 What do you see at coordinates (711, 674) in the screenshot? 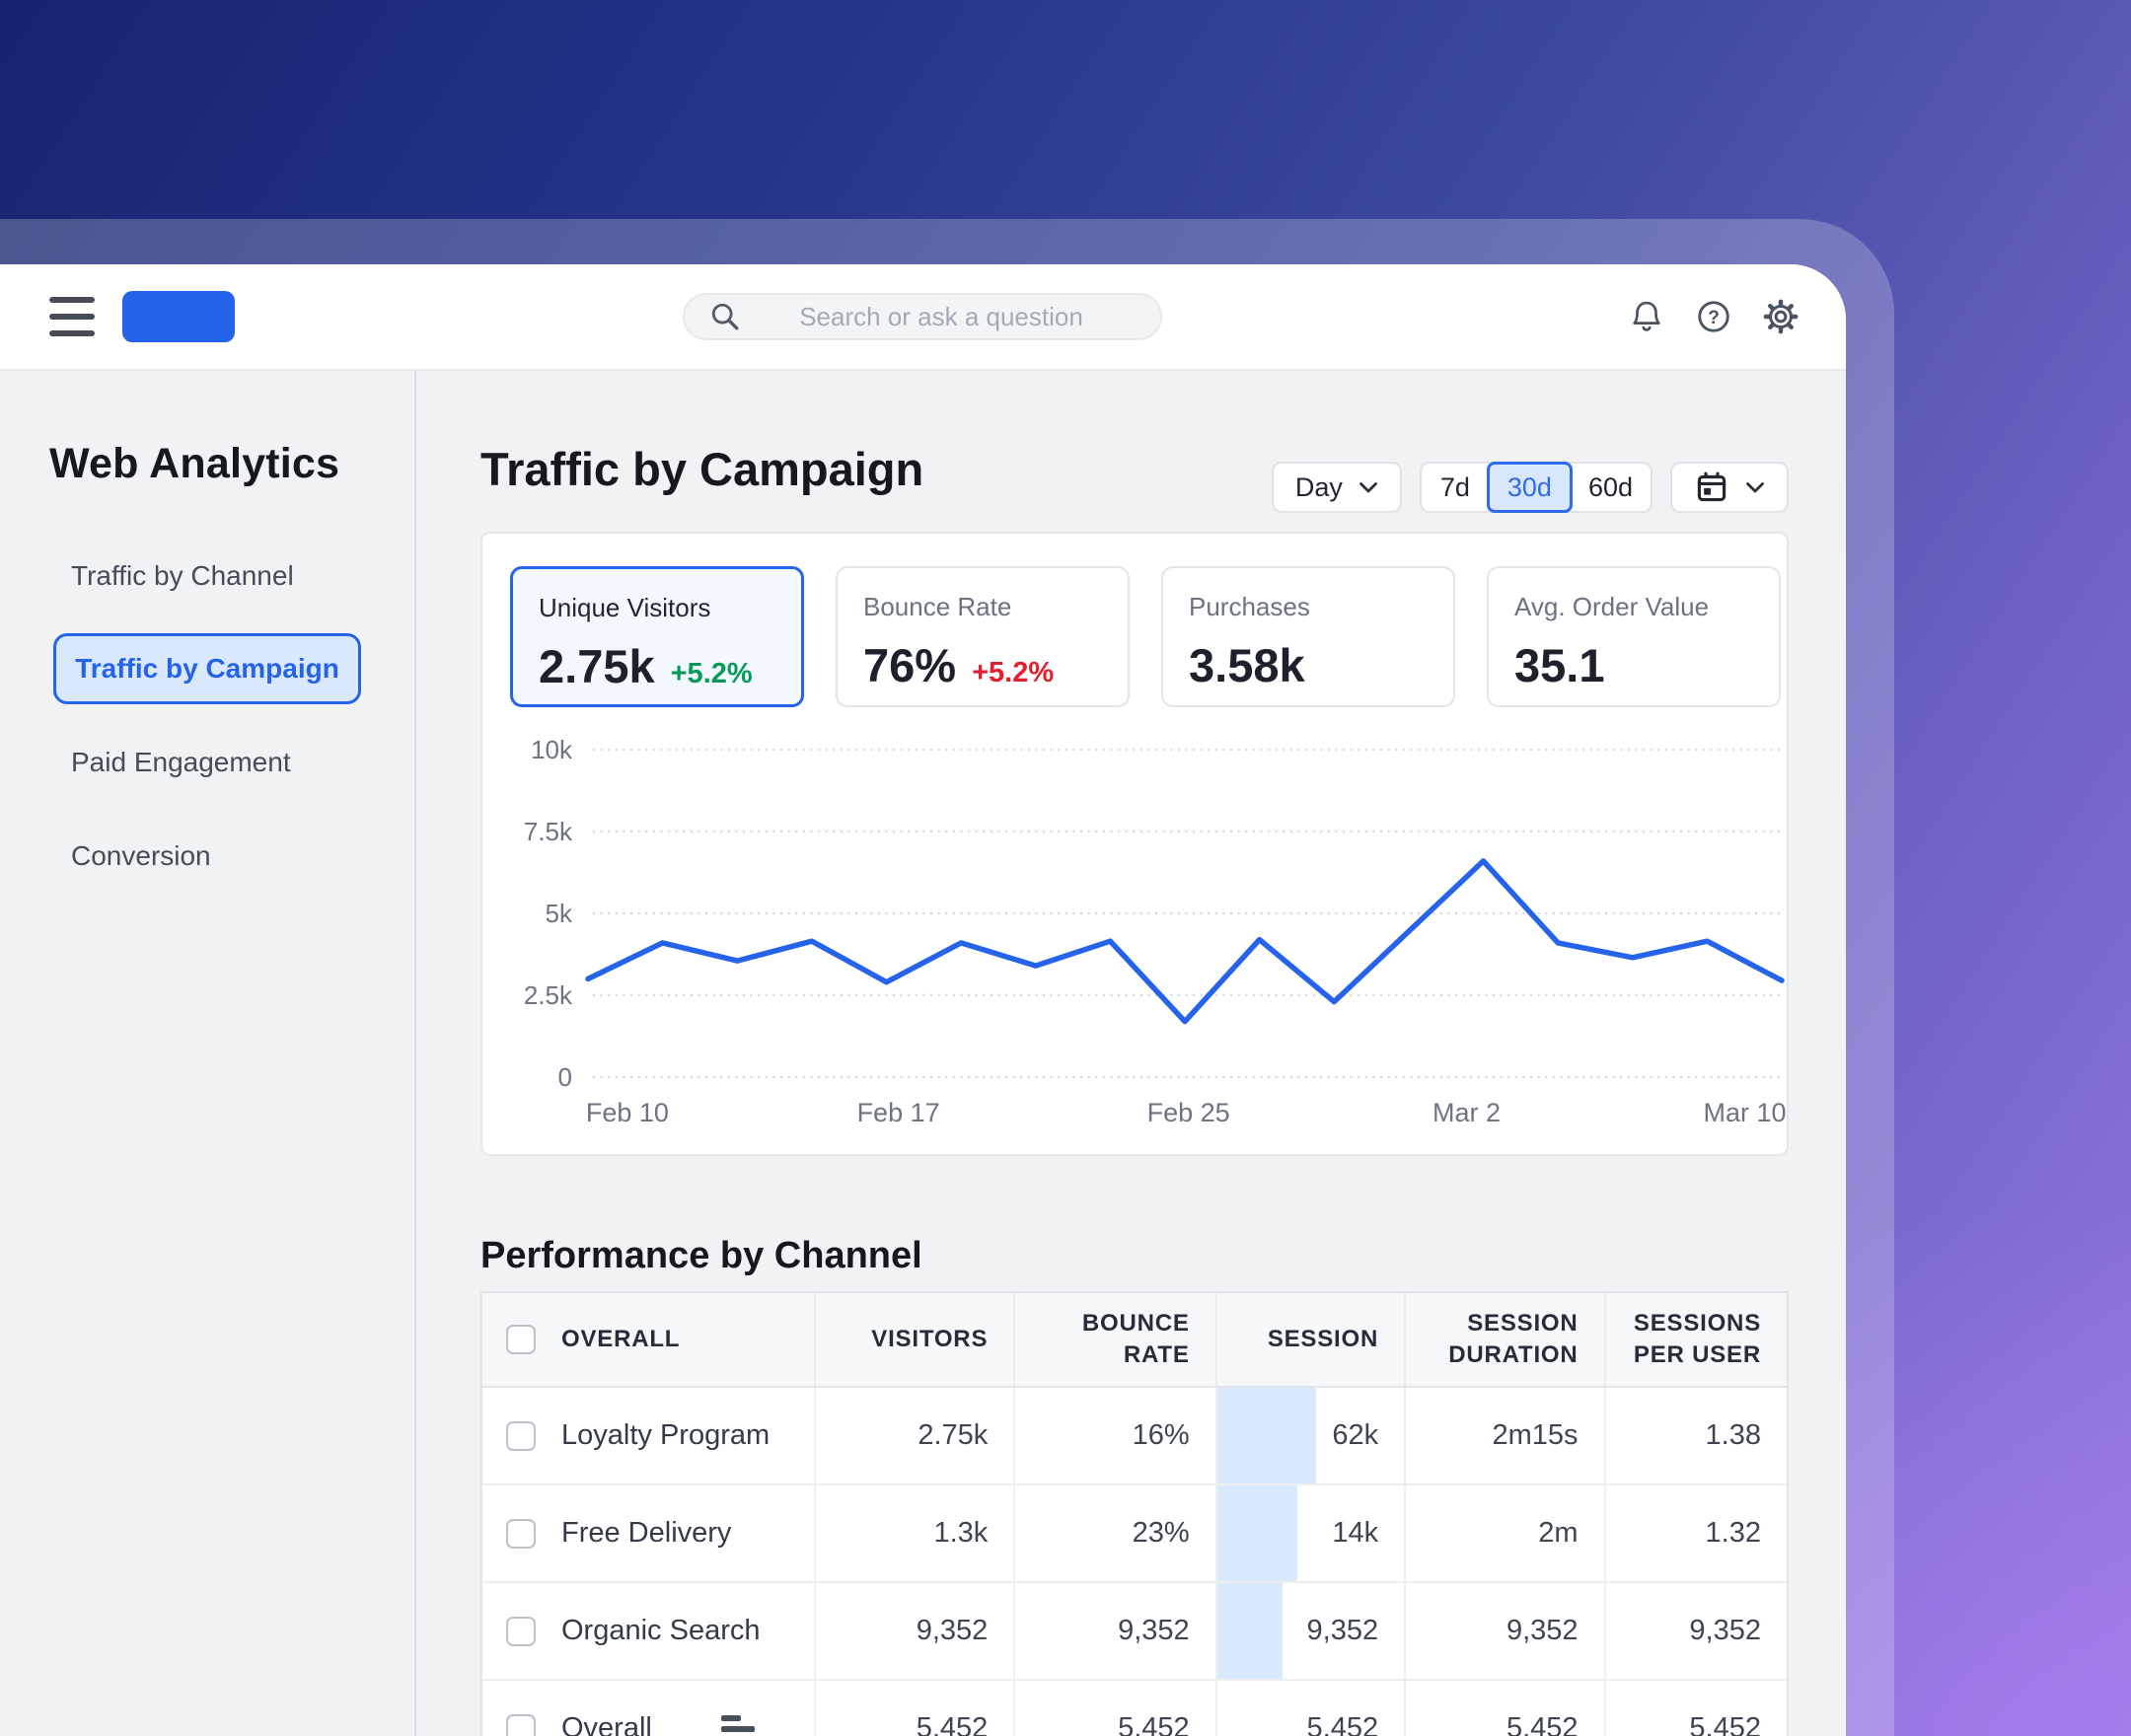
I see `kpi-delta: +5.2%` at bounding box center [711, 674].